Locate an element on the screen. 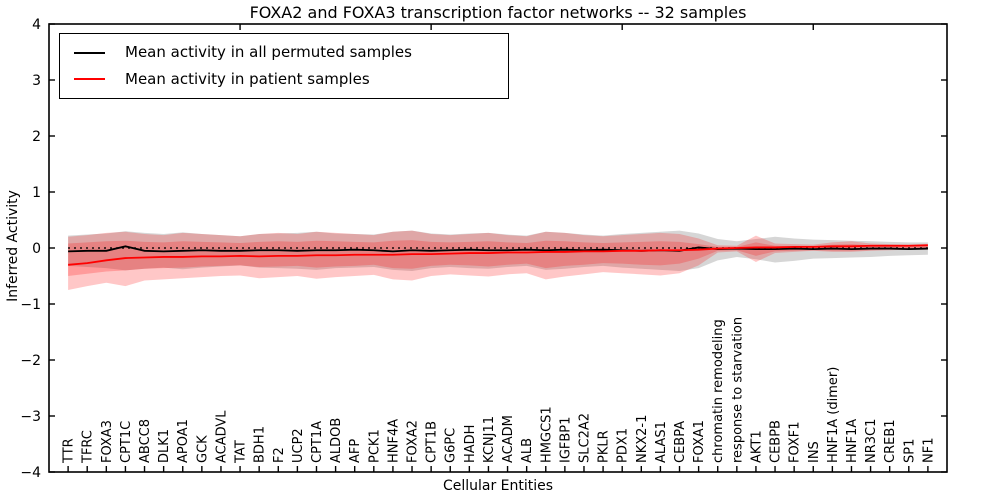  x-tick-label: FOXA2 is located at coordinates (413, 441).